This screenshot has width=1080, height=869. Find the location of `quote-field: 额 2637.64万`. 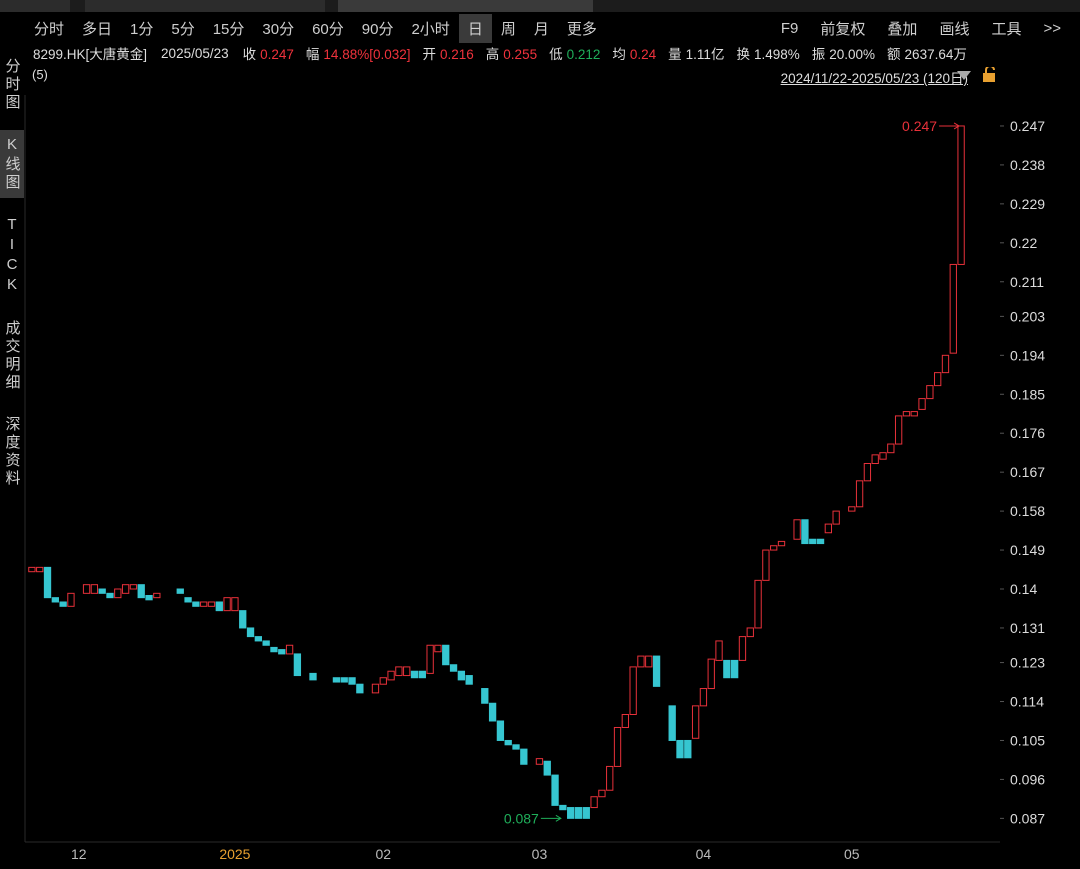

quote-field: 额 2637.64万 is located at coordinates (927, 53).